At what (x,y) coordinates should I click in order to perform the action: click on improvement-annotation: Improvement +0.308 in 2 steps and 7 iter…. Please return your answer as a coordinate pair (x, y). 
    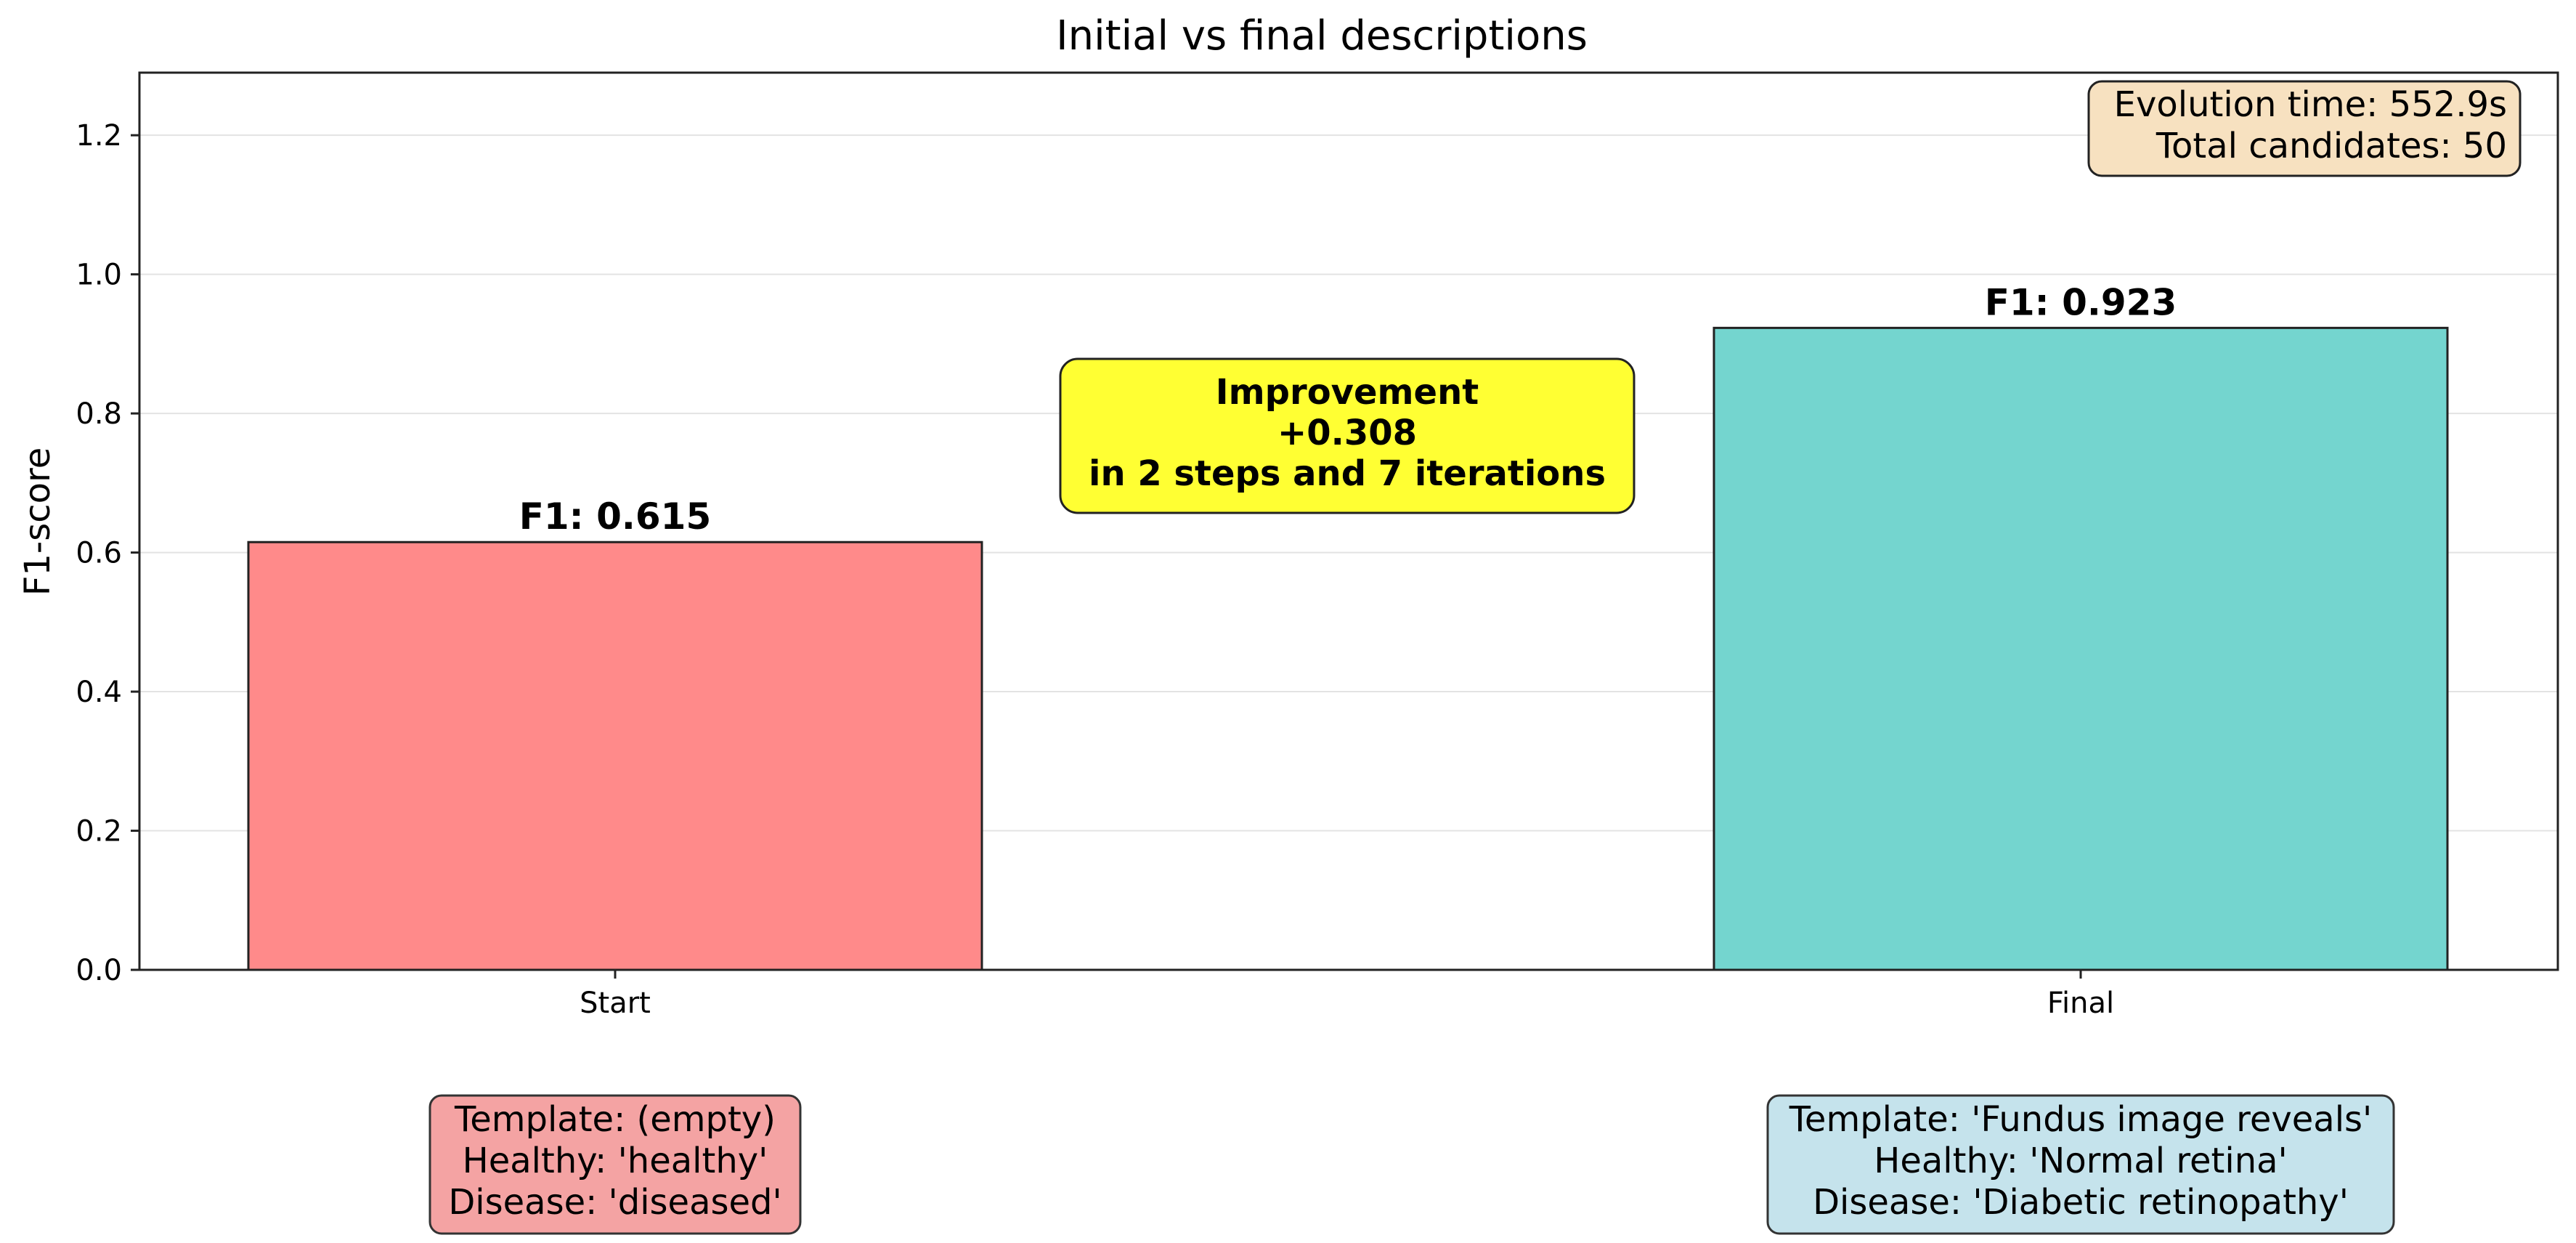
    Looking at the image, I should click on (1348, 435).